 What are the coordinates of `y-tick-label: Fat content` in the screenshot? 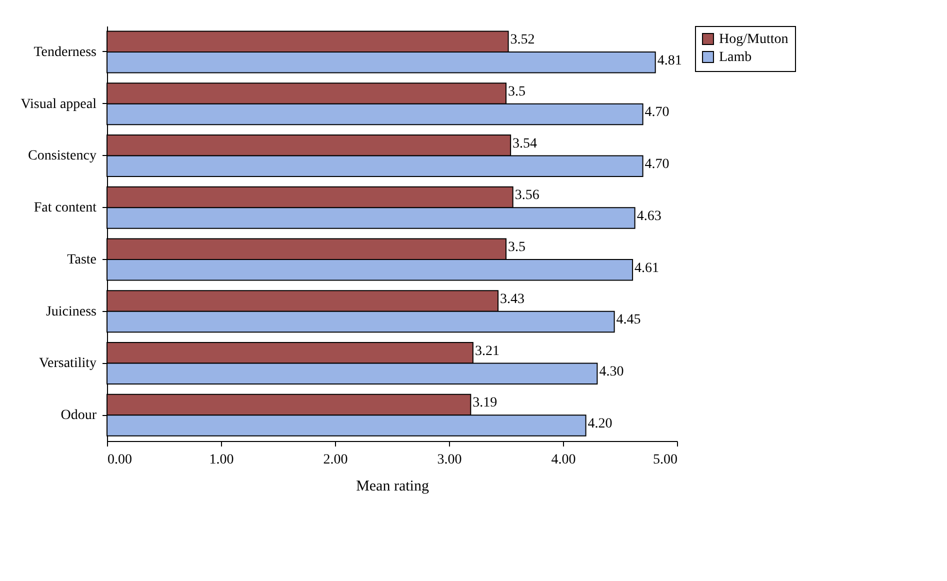 It's located at (65, 208).